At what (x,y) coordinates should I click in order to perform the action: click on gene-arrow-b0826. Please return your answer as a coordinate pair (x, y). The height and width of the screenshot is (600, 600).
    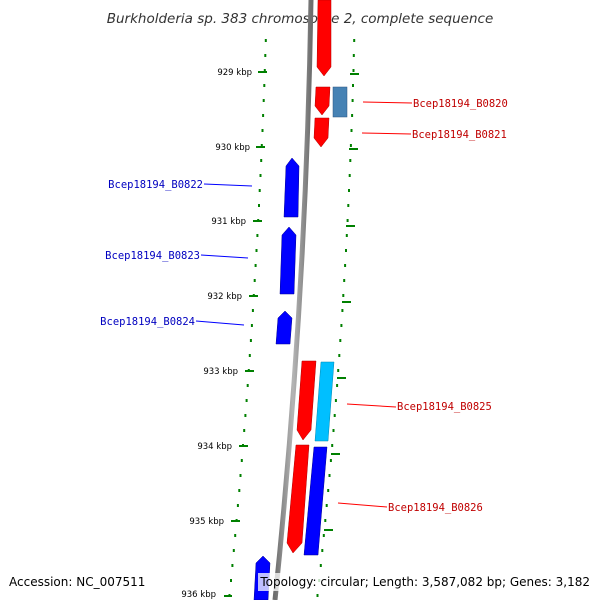
    Looking at the image, I should click on (298, 499).